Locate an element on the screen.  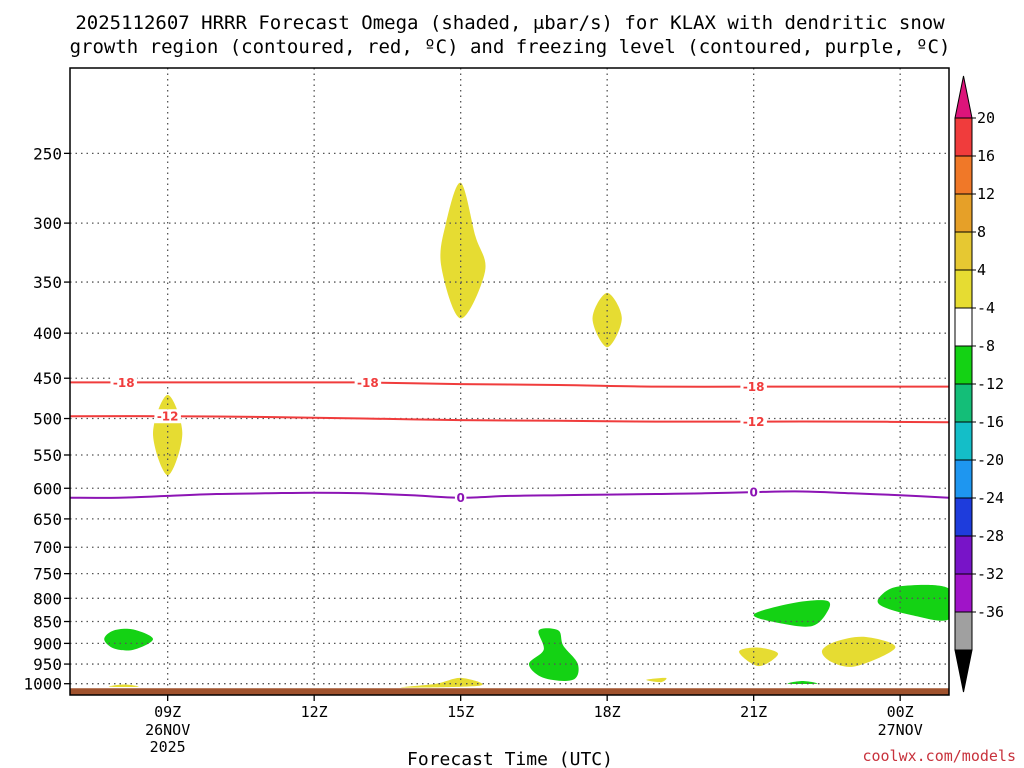
contour-minus12 is located at coordinates (509, 419).